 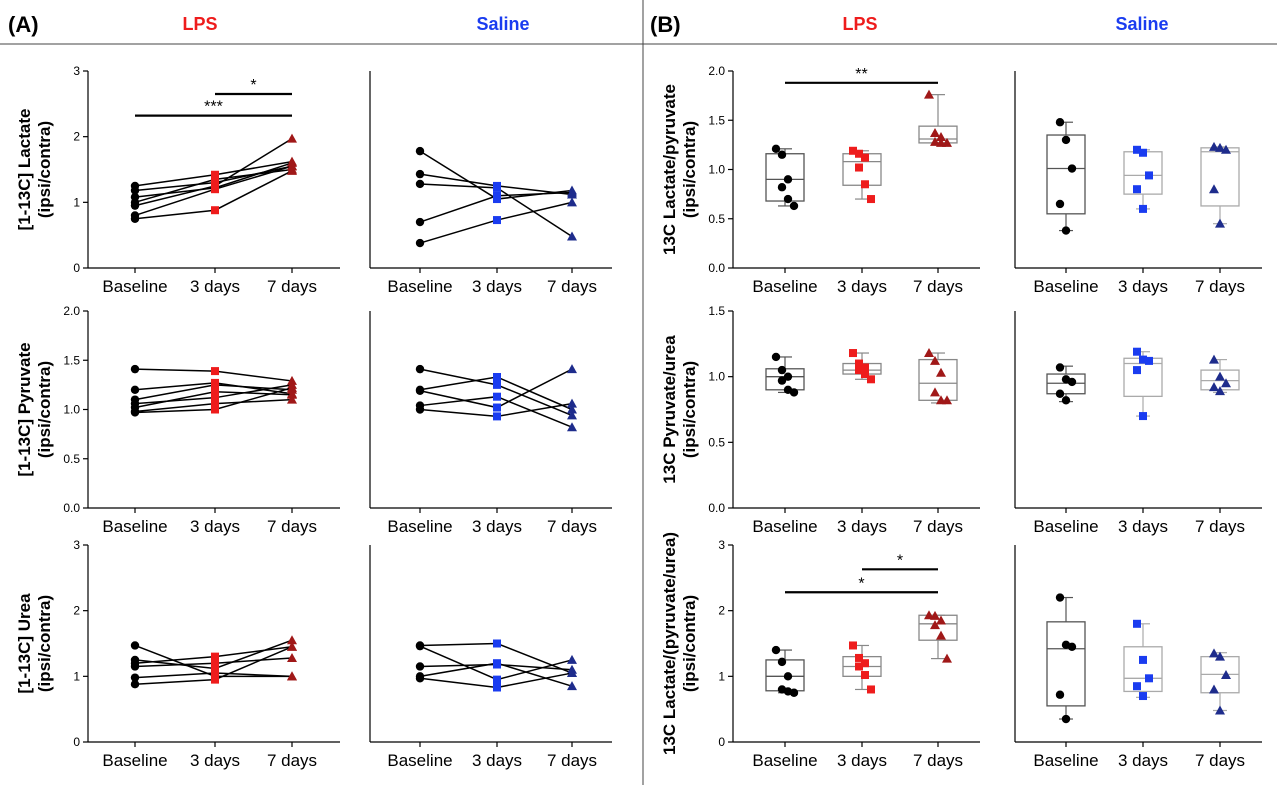 What do you see at coordinates (24, 643) in the screenshot?
I see `y-axis-label: [1-13C] Urea` at bounding box center [24, 643].